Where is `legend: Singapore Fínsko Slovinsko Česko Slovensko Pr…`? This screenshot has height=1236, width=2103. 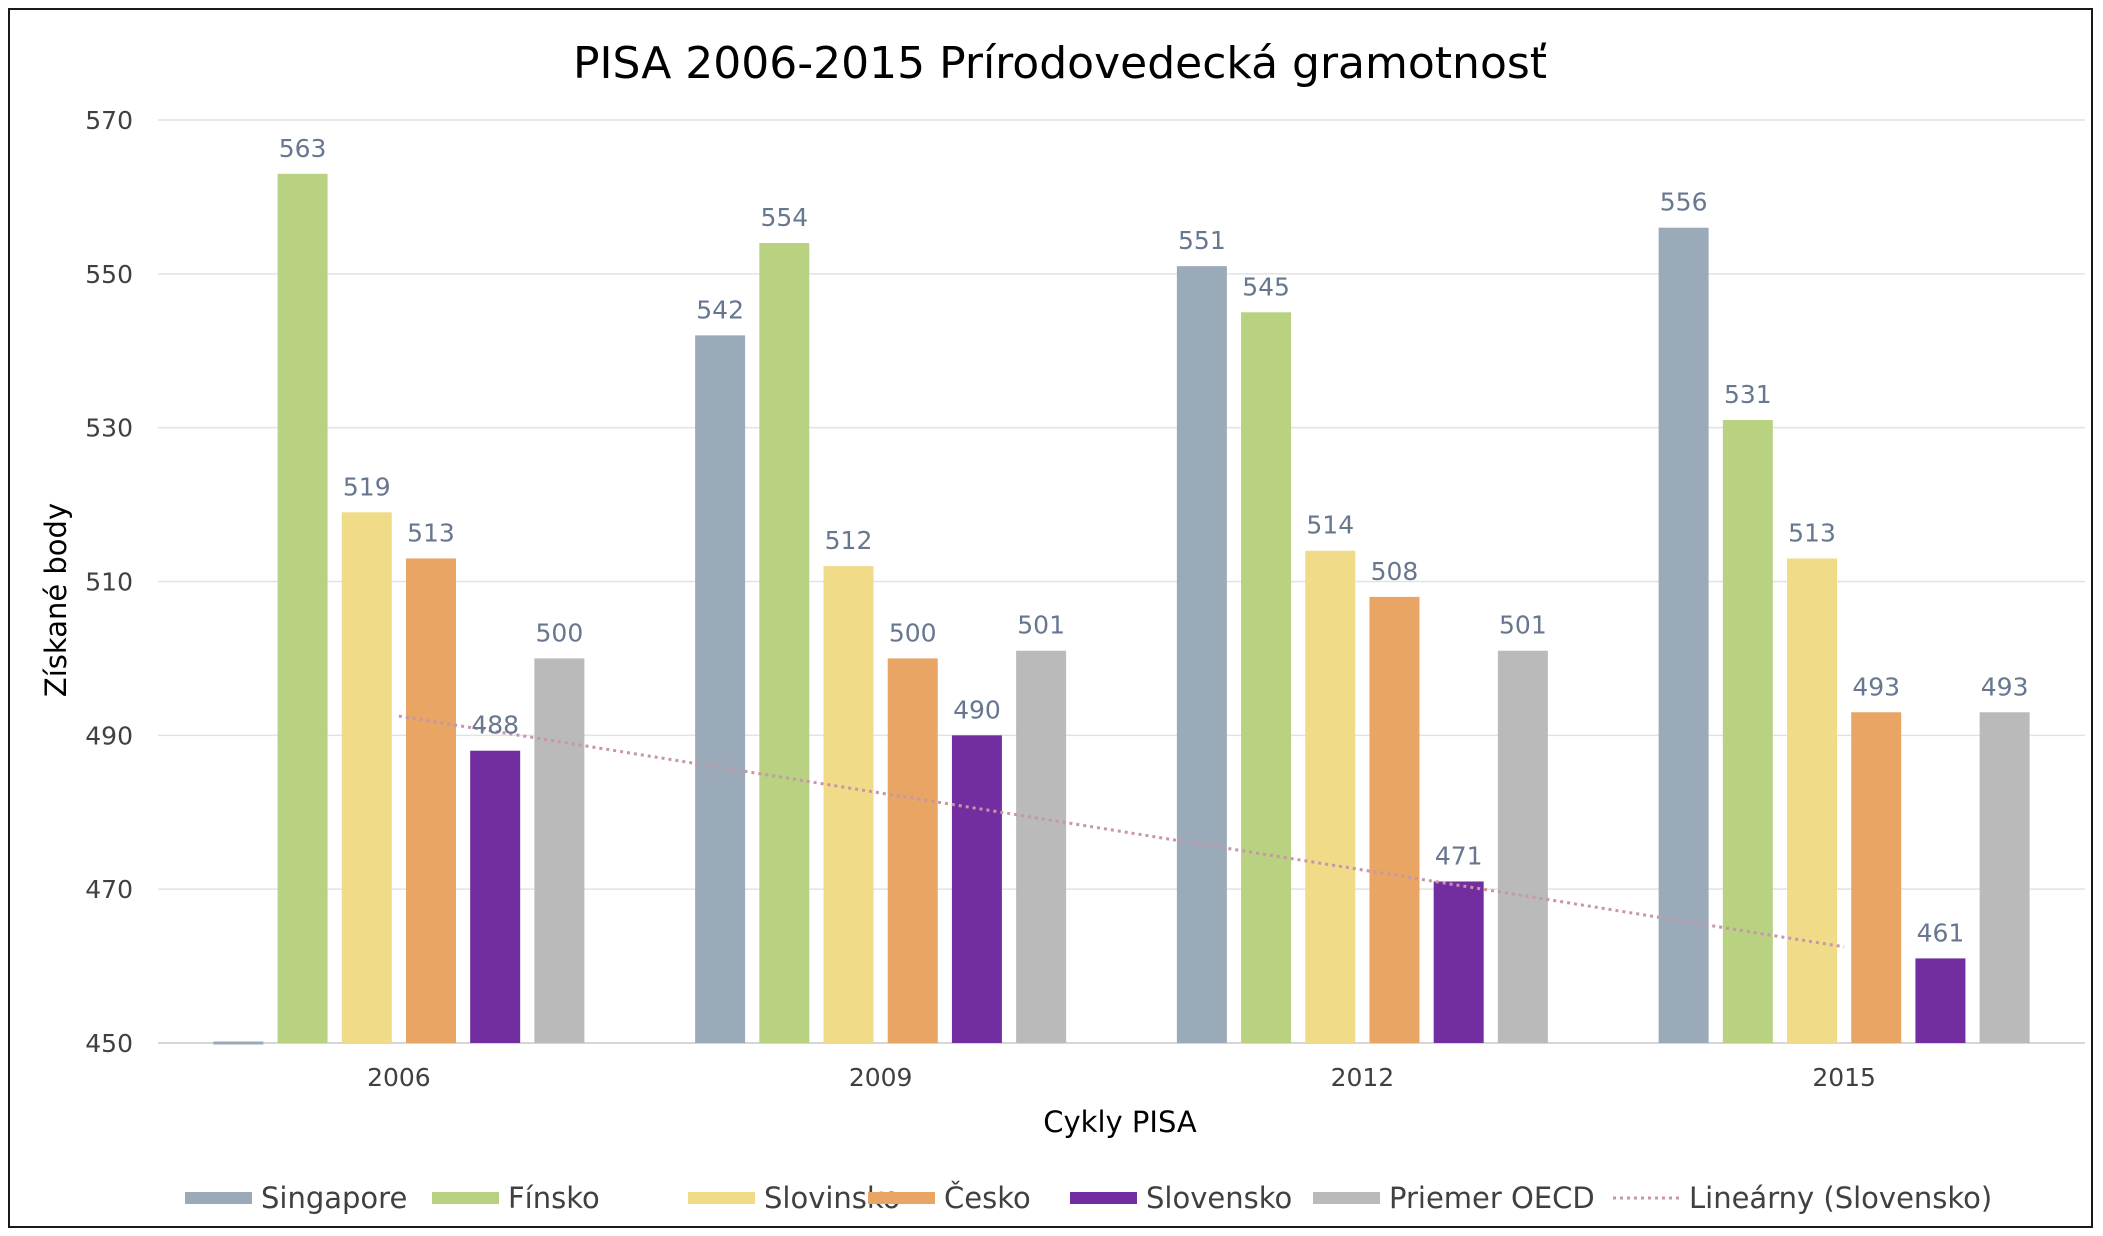 legend: Singapore Fínsko Slovinsko Česko Slovensko Pr… is located at coordinates (1088, 1198).